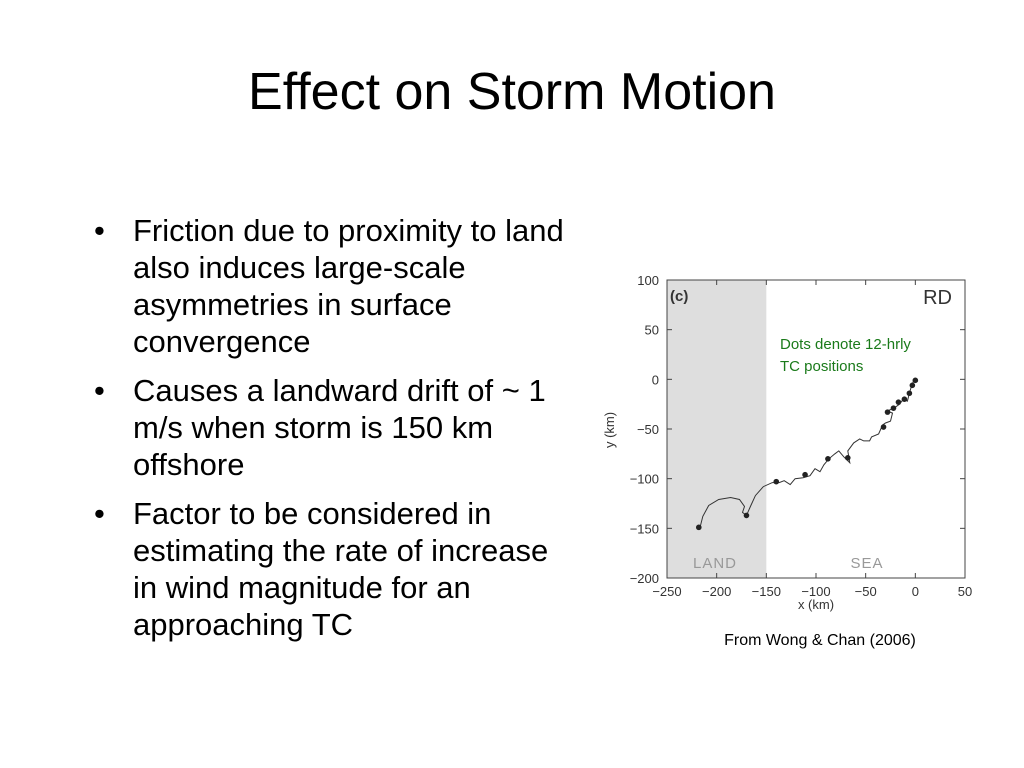 This screenshot has width=1024, height=768. I want to click on slide-title: Effect on Storm Motion, so click(512, 92).